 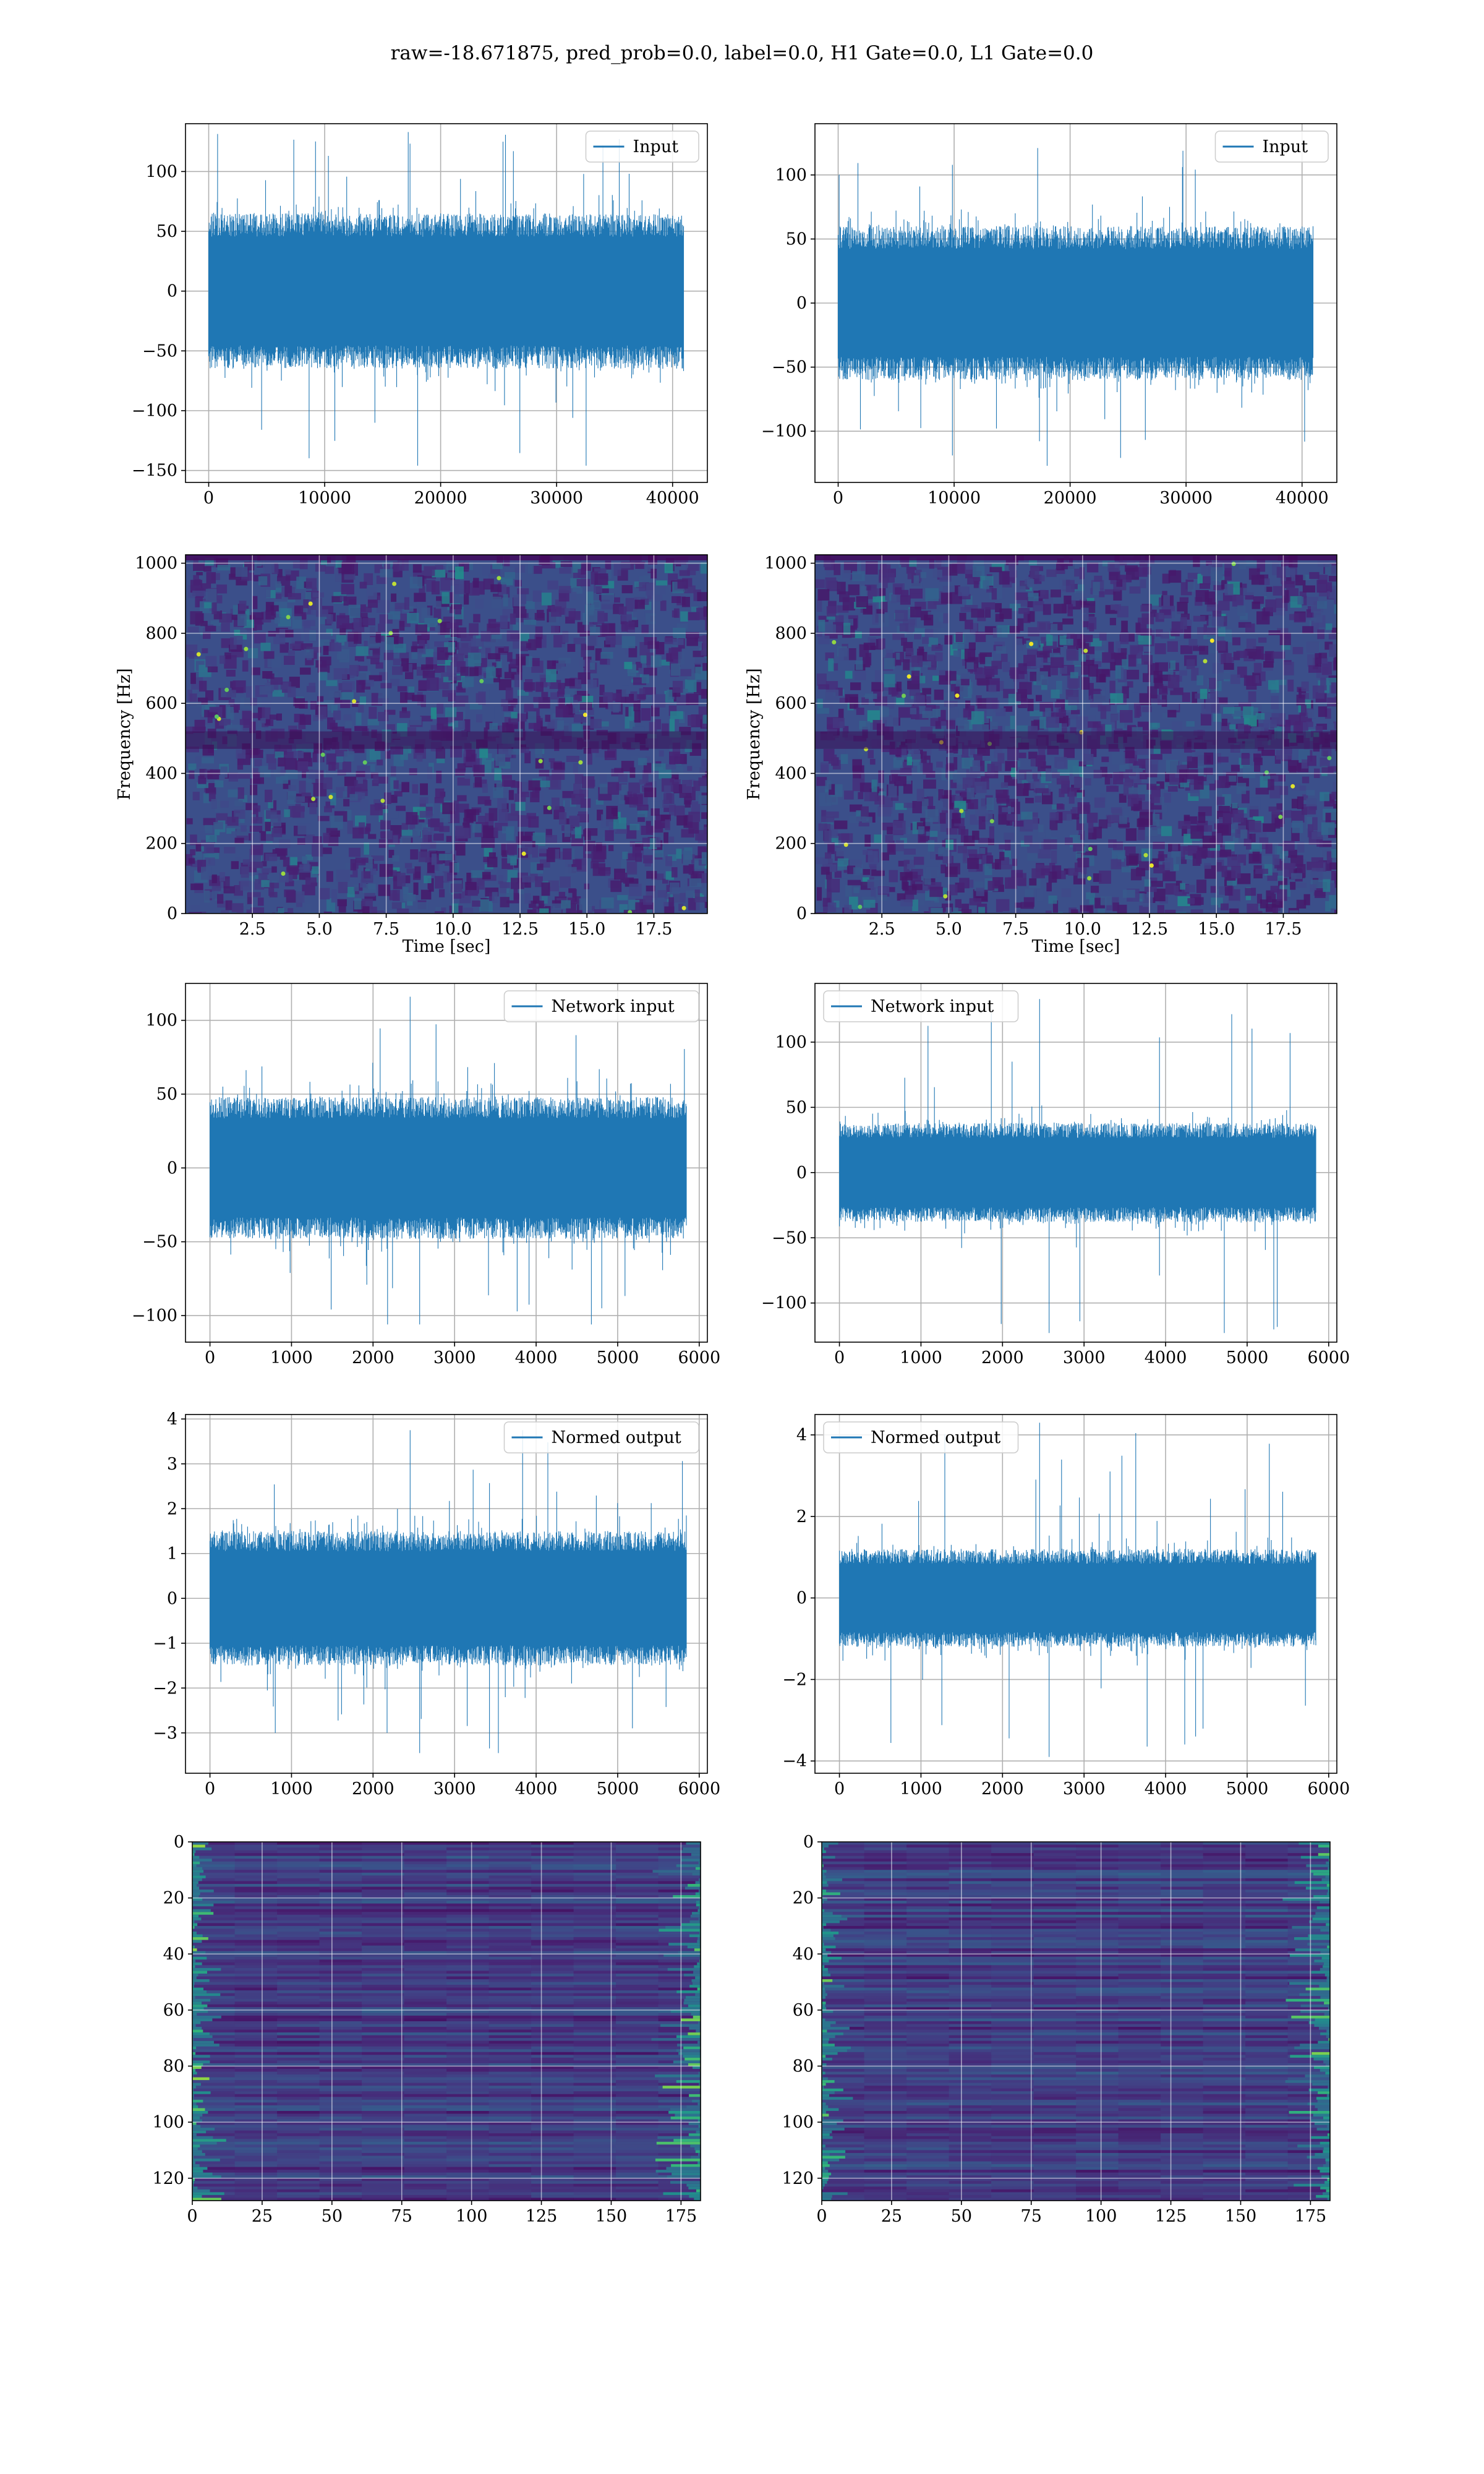 I want to click on y-tick-label: 4, so click(x=172, y=1419).